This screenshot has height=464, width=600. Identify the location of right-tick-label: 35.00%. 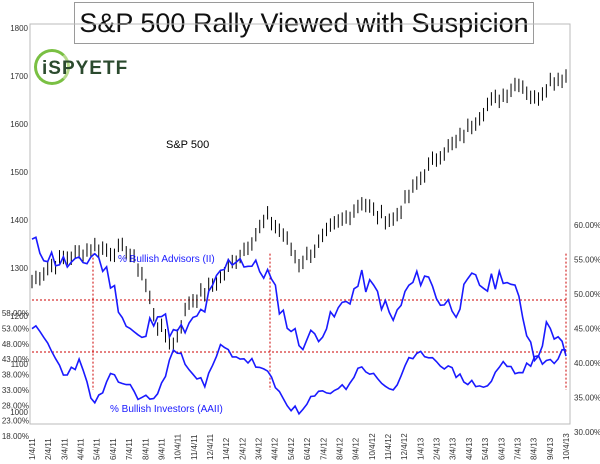
(587, 398).